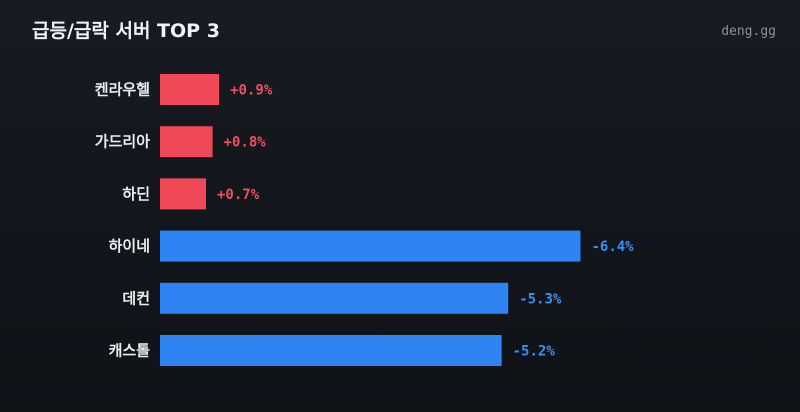 The width and height of the screenshot is (800, 412). Describe the element at coordinates (136, 298) in the screenshot. I see `category-label: 데컨` at that location.